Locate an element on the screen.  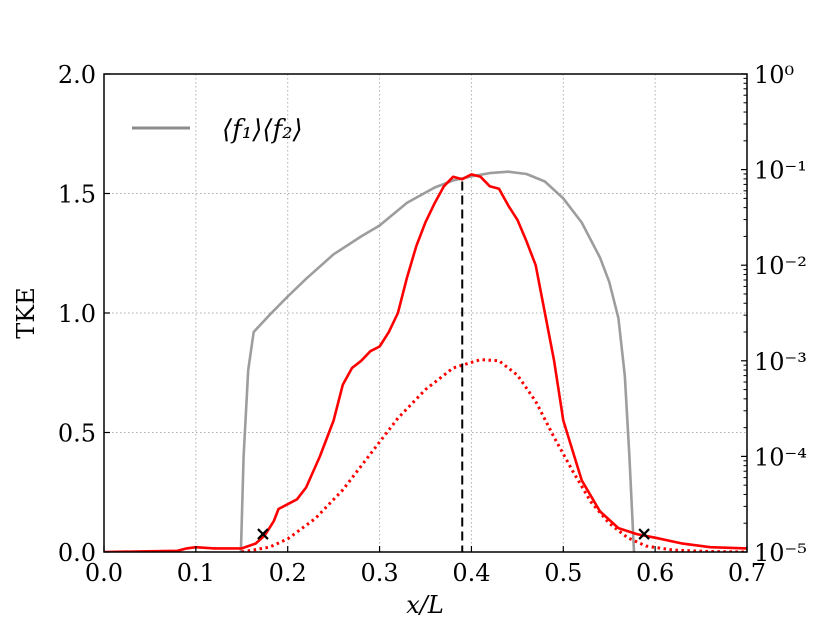
x-tick-label: 0.2 is located at coordinates (288, 573).